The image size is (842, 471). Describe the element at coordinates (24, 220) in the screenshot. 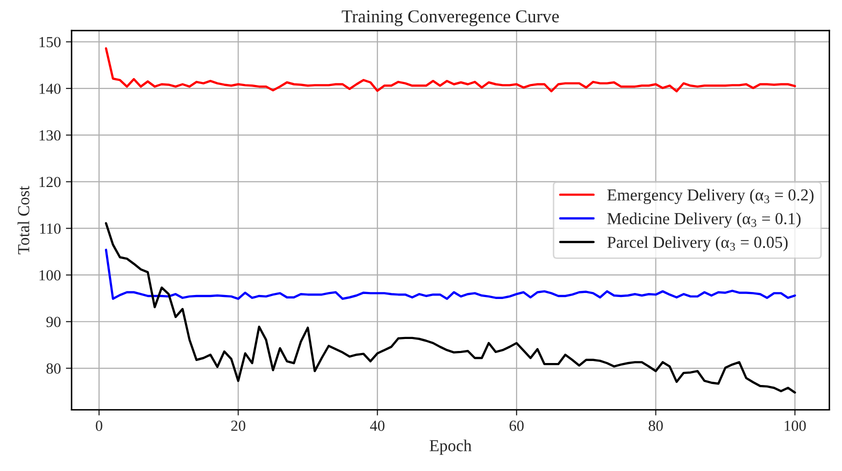

I see `y-axis-title: Total Cost` at that location.